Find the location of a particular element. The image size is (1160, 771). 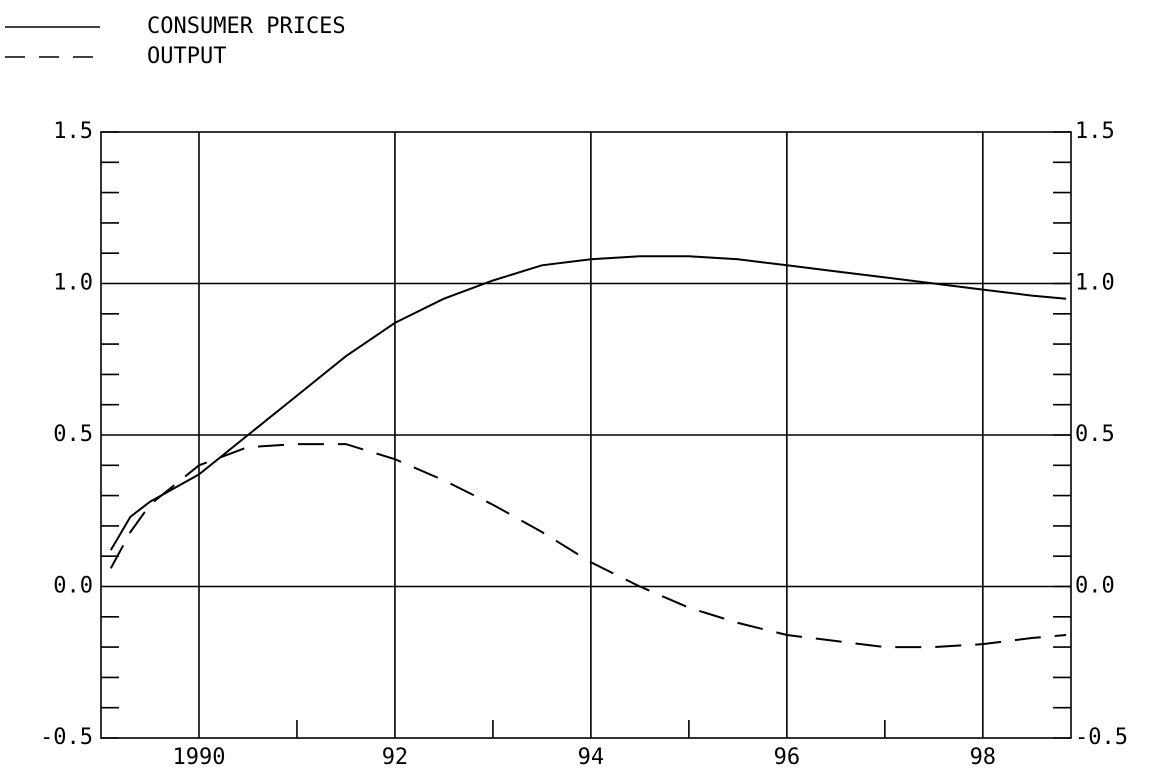

y-tick-label: 1.5 is located at coordinates (73, 131).